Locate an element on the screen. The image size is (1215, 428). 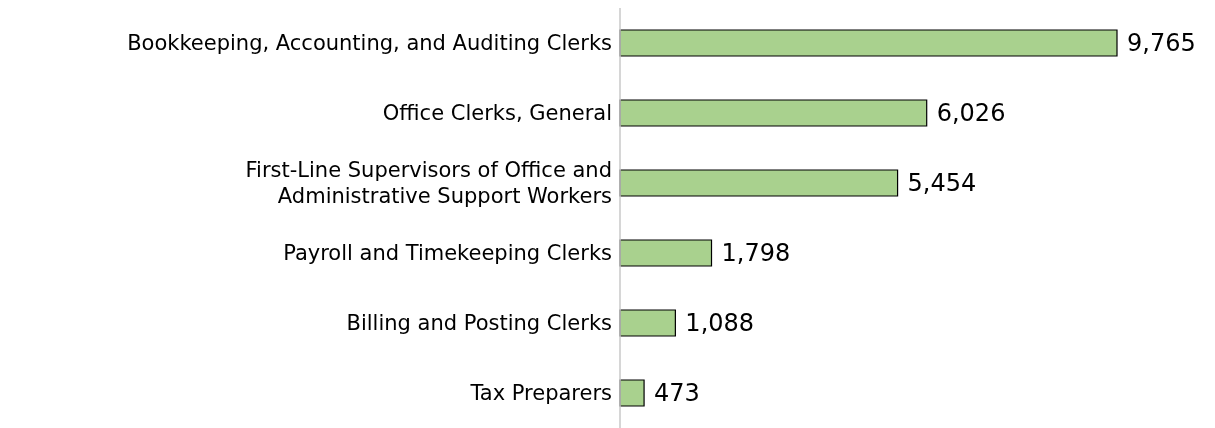
y-tick-label: Payroll and Timekeeping Clerks is located at coordinates (447, 253).